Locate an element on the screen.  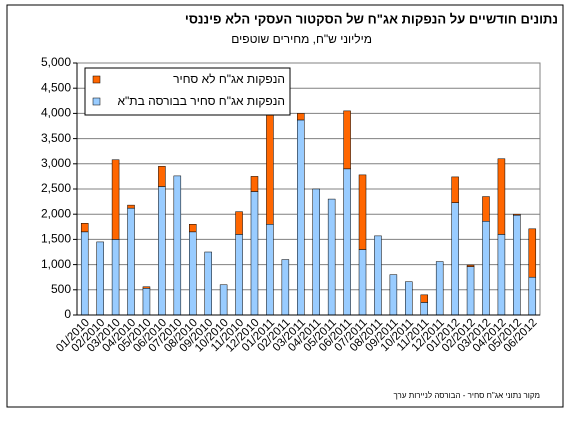
legend-box is located at coordinates (187, 91).